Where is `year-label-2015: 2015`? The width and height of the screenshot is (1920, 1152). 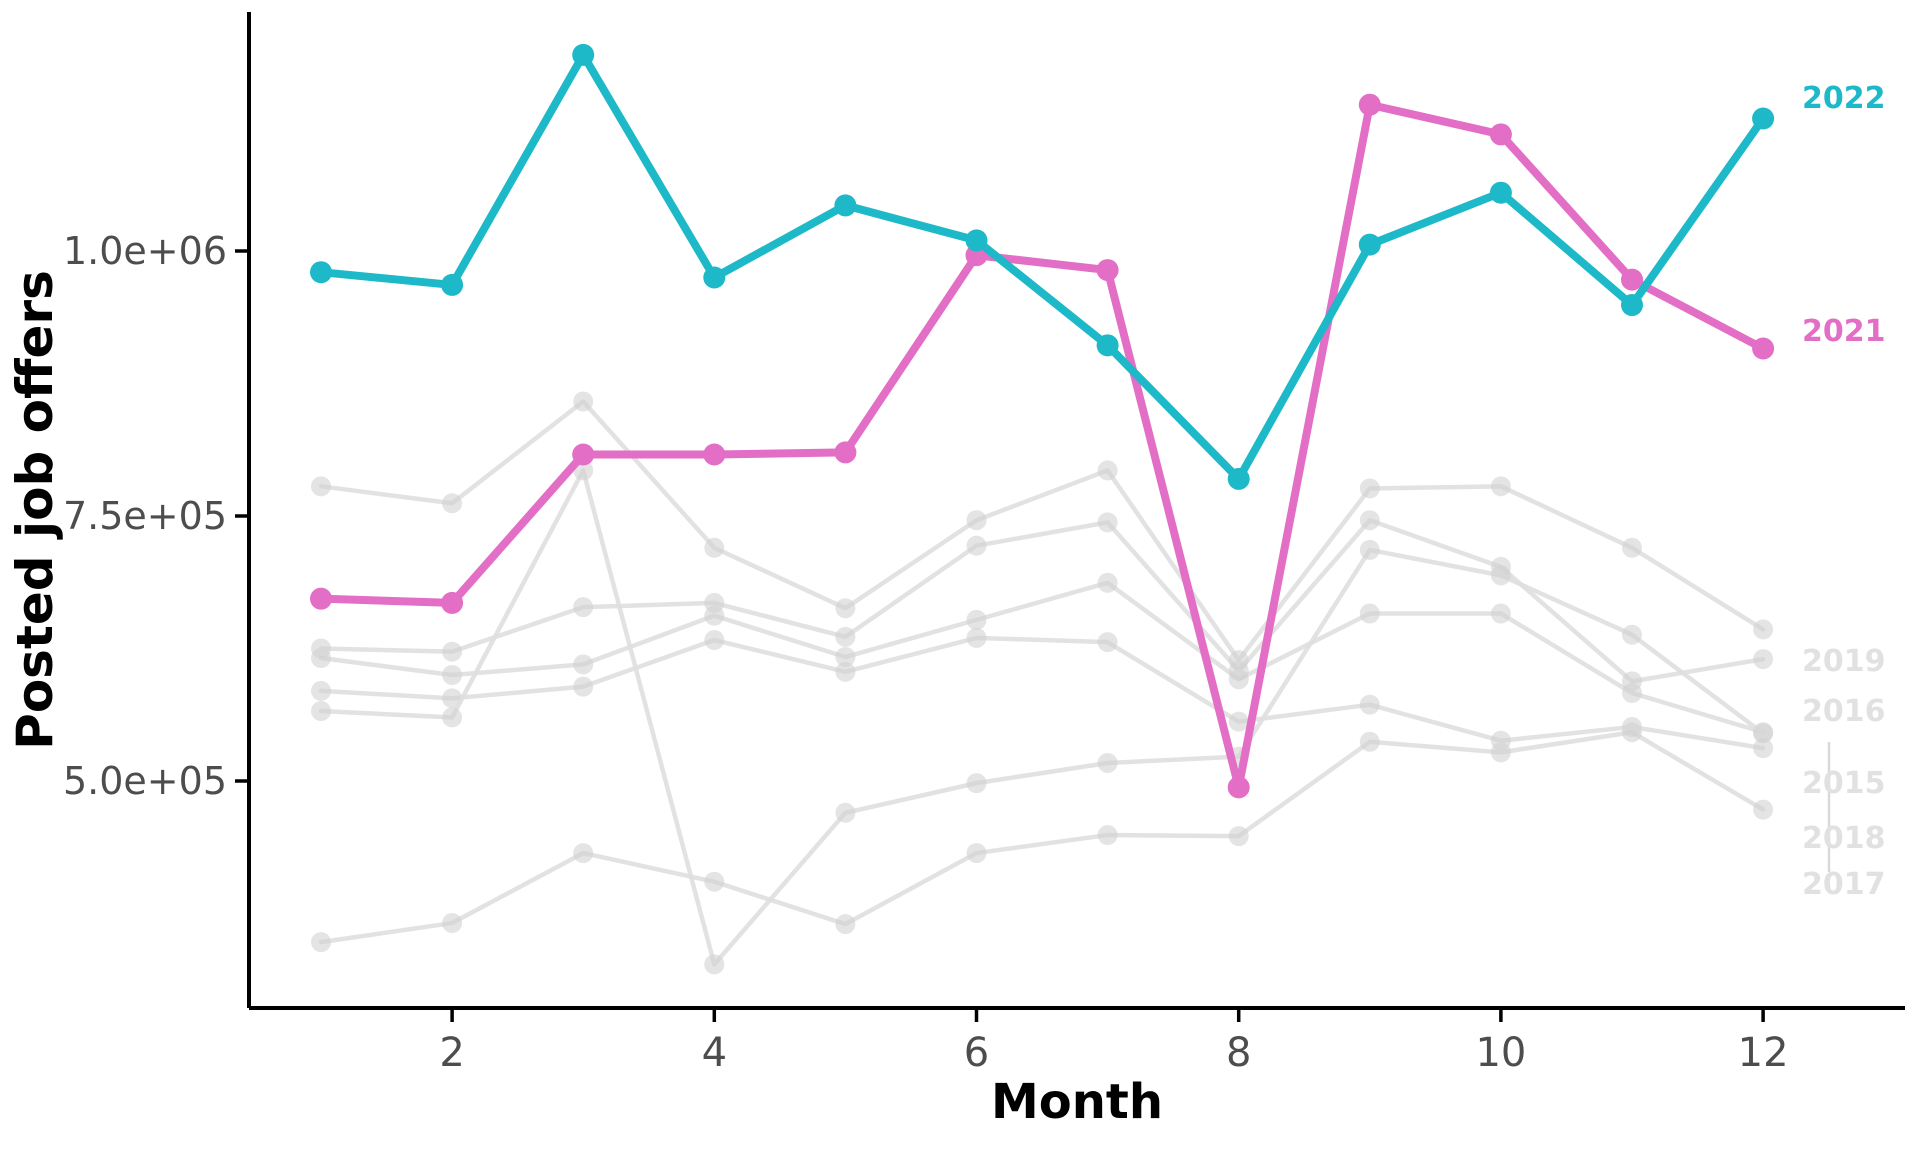
year-label-2015: 2015 is located at coordinates (1844, 783).